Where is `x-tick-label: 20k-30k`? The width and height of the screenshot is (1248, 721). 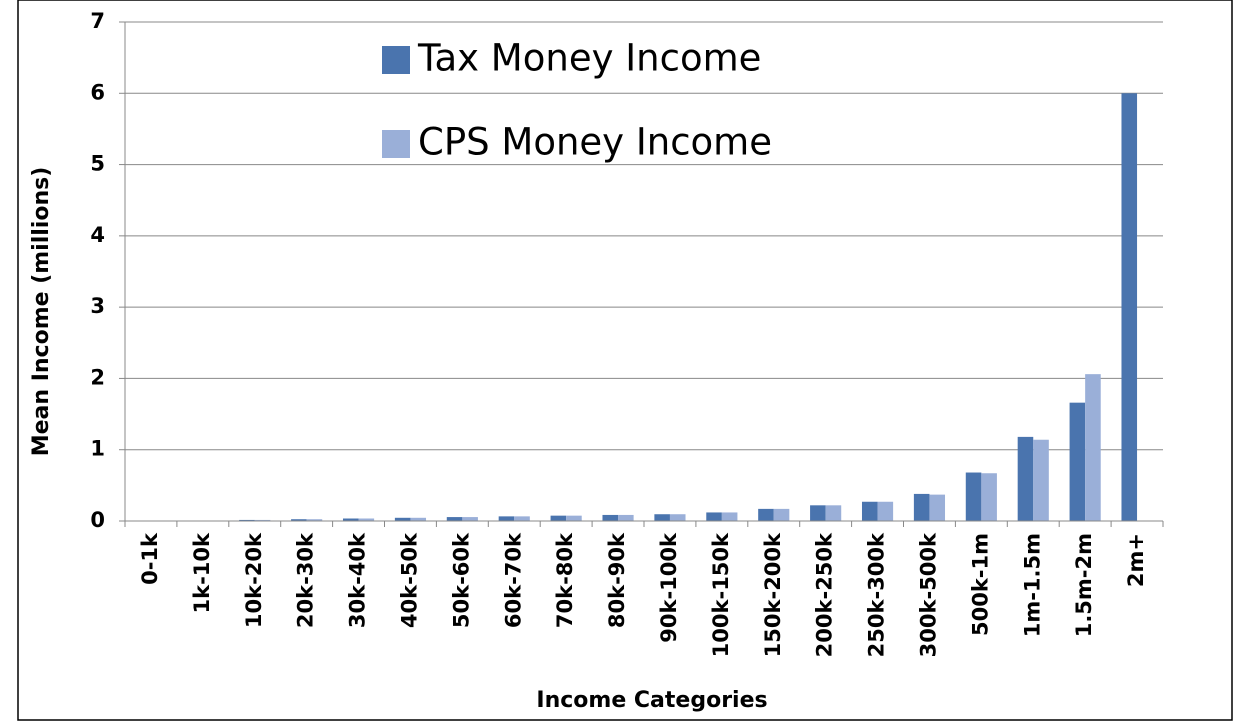
x-tick-label: 20k-30k is located at coordinates (306, 580).